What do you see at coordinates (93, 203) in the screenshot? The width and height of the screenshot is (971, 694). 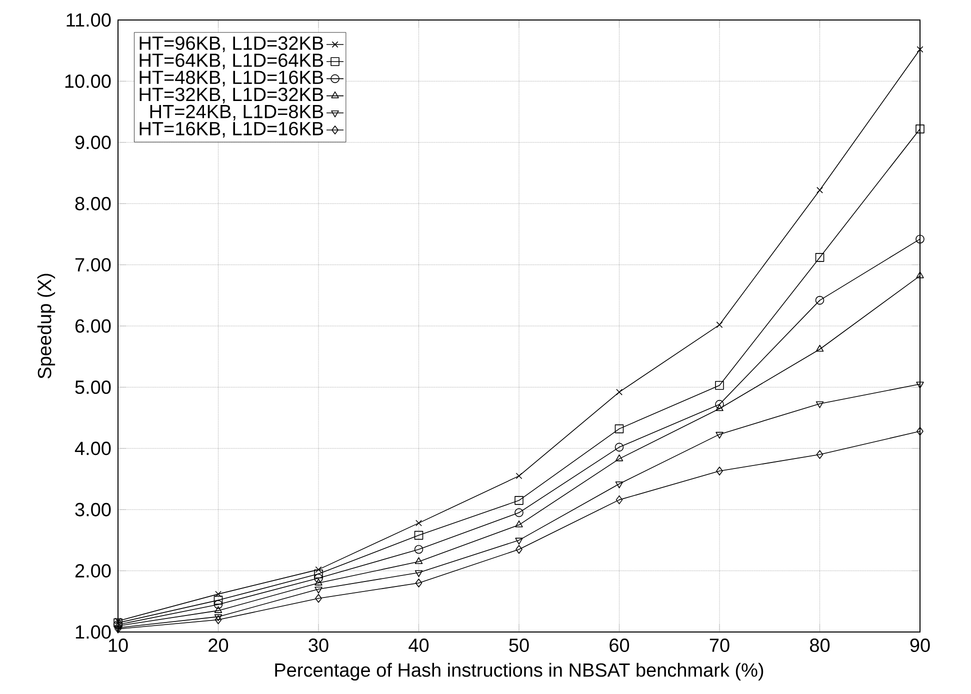 I see `y-tick-label: 8.00` at bounding box center [93, 203].